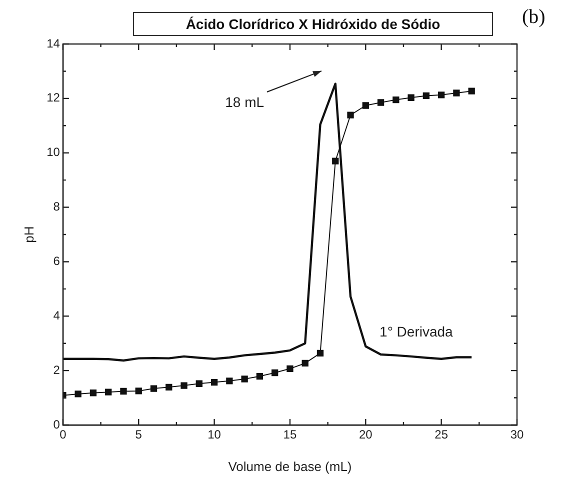  I want to click on y-tick-label: 14, so click(53, 43).